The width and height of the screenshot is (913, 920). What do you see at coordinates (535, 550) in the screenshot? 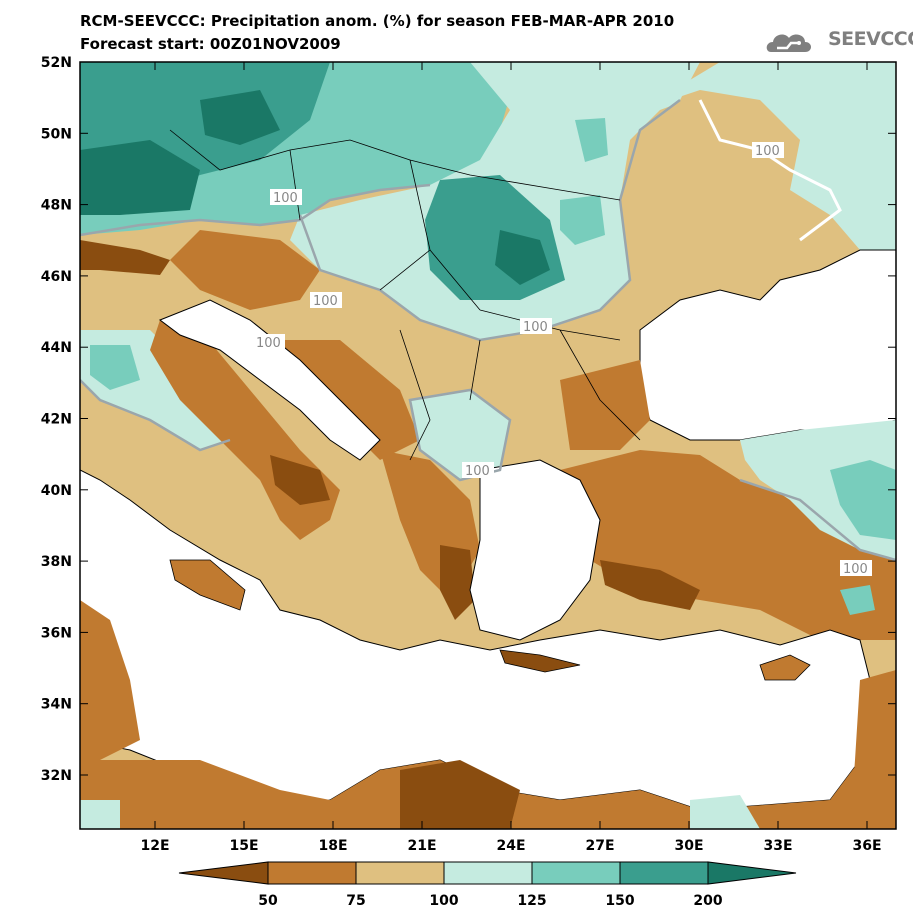
I see `aegean-sea` at bounding box center [535, 550].